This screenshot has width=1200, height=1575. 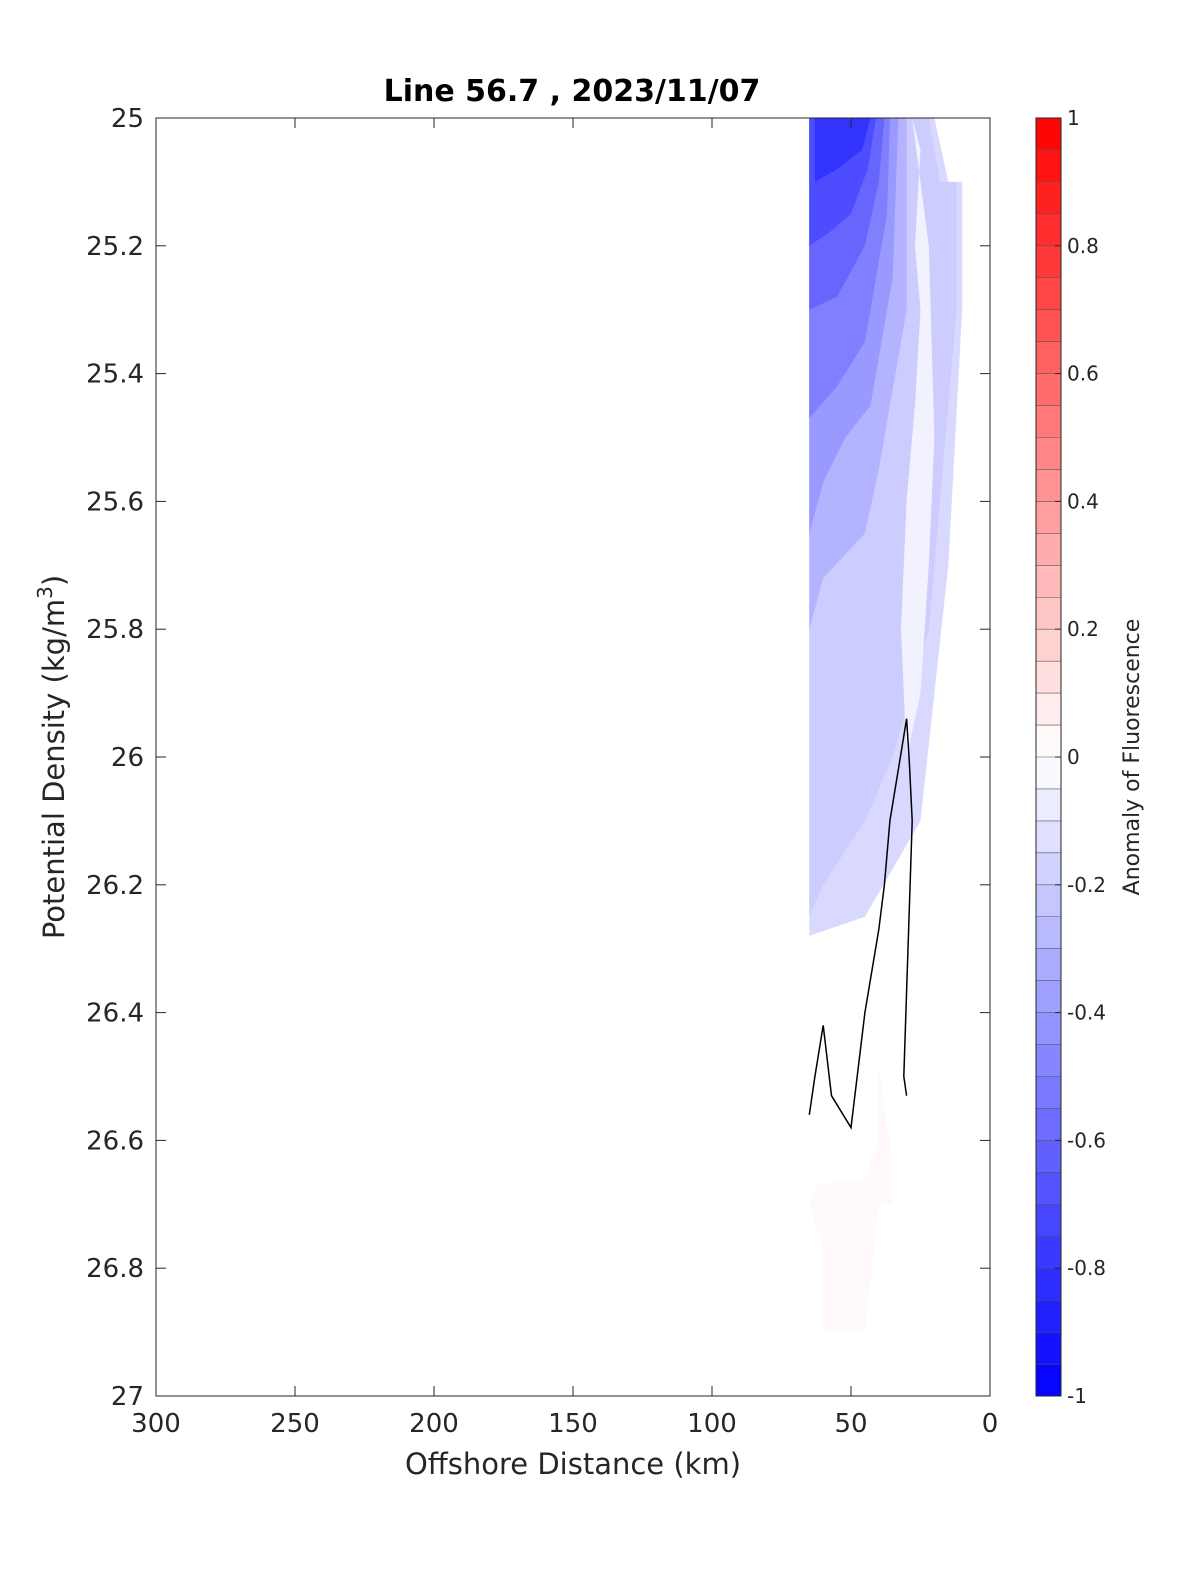 What do you see at coordinates (1086, 1140) in the screenshot?
I see `colorbar-tick-label: -0.6` at bounding box center [1086, 1140].